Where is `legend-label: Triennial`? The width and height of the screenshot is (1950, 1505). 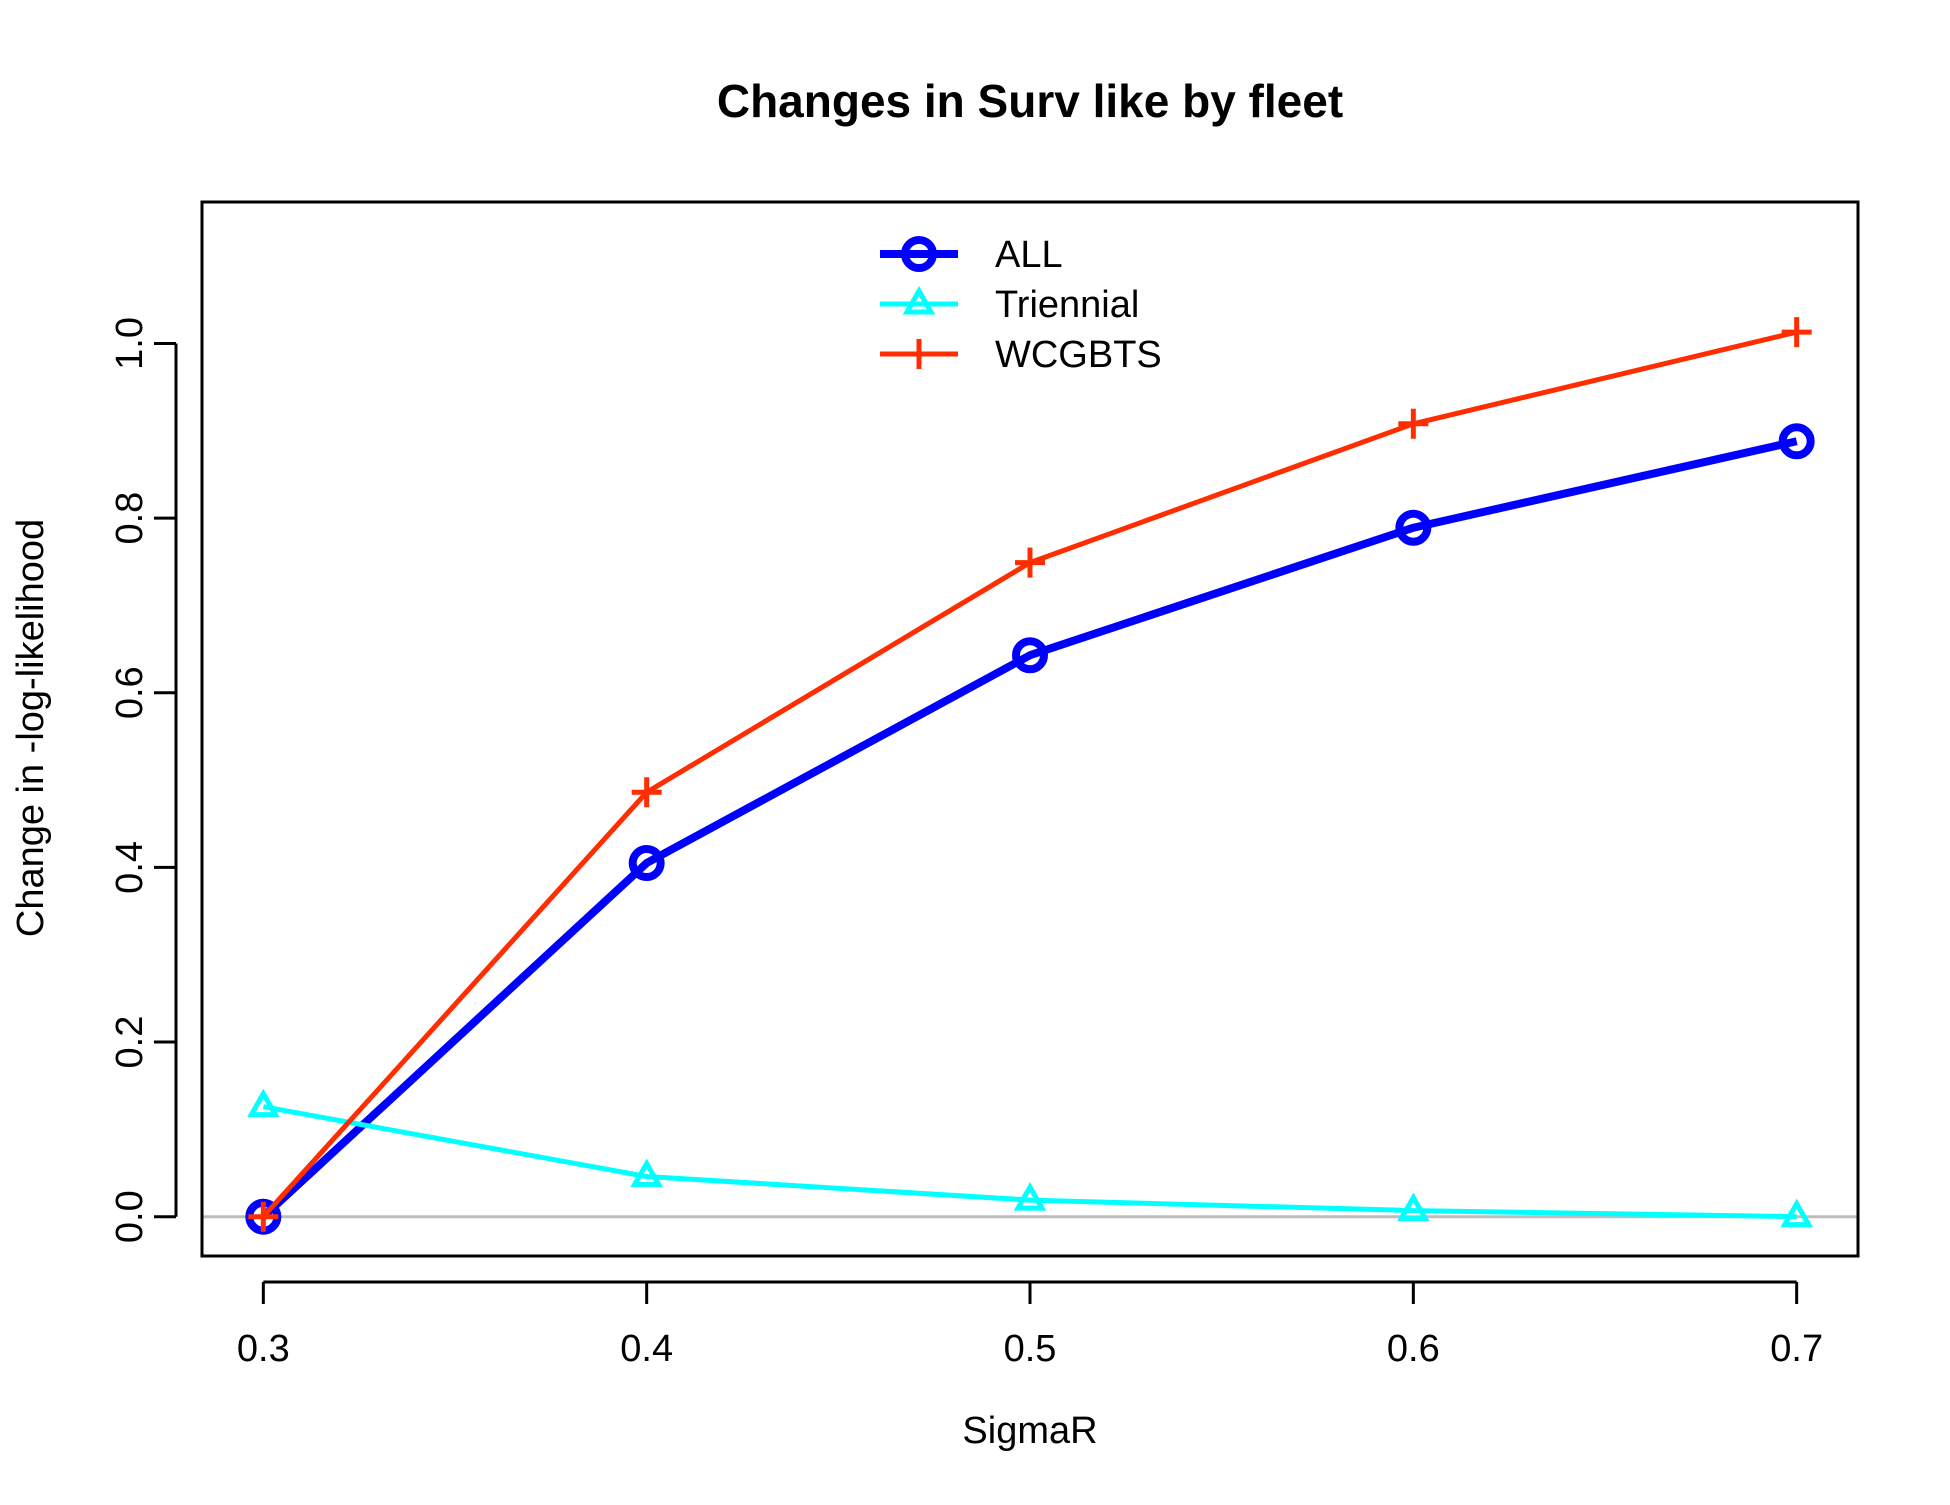
legend-label: Triennial is located at coordinates (1067, 305).